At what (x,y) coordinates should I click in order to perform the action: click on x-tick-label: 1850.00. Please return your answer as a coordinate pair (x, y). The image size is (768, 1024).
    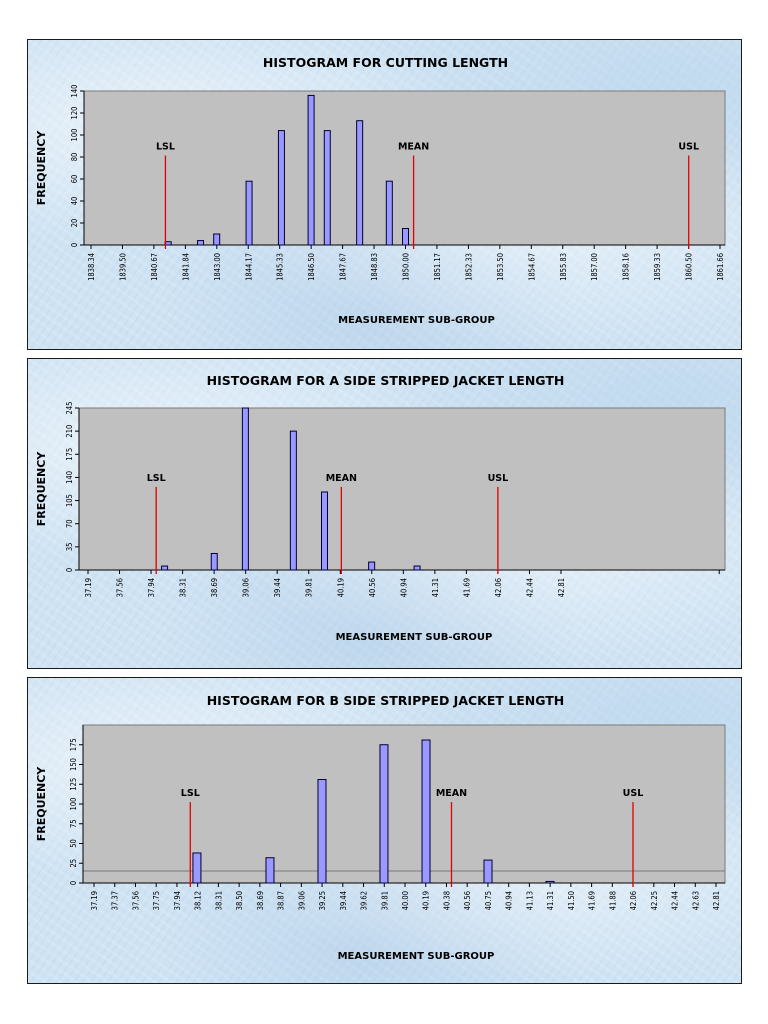
    Looking at the image, I should click on (406, 267).